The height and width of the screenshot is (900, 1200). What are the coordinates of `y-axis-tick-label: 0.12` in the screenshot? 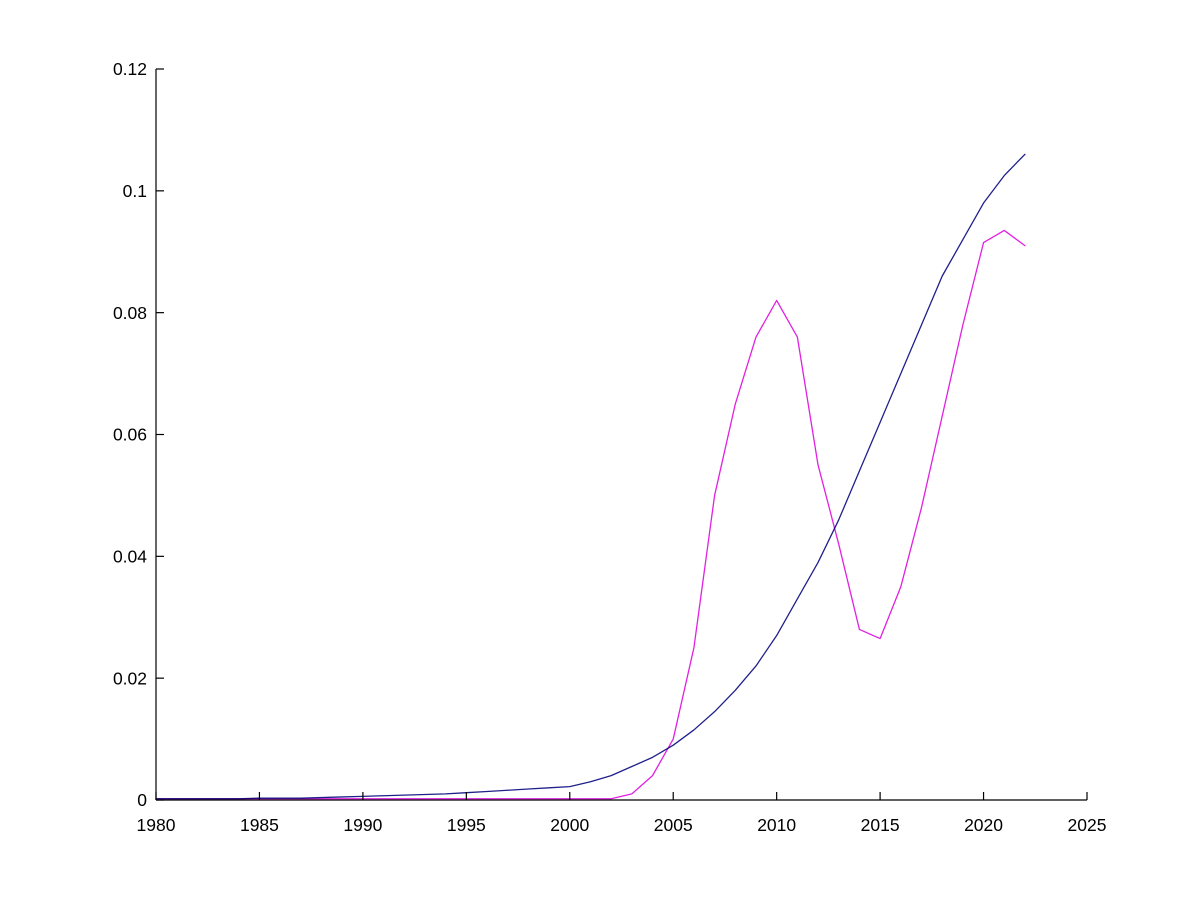 It's located at (130, 69).